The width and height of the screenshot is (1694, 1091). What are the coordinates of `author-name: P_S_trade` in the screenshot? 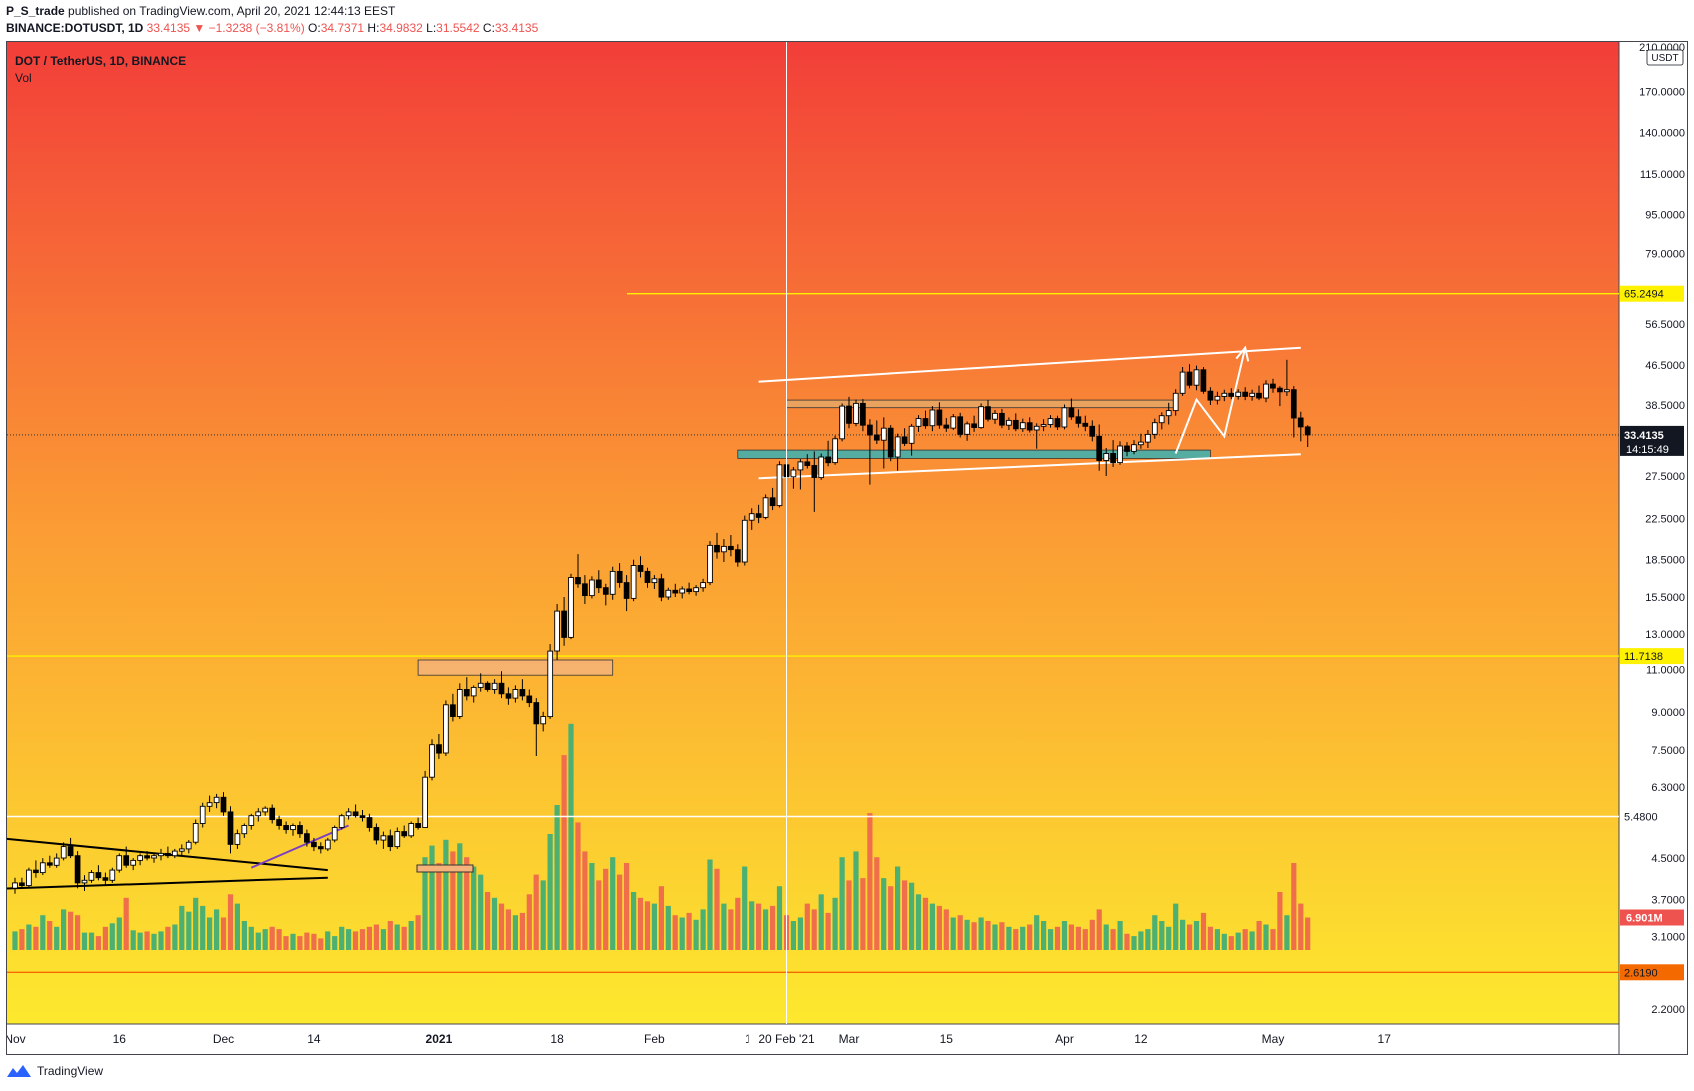 It's located at (35, 11).